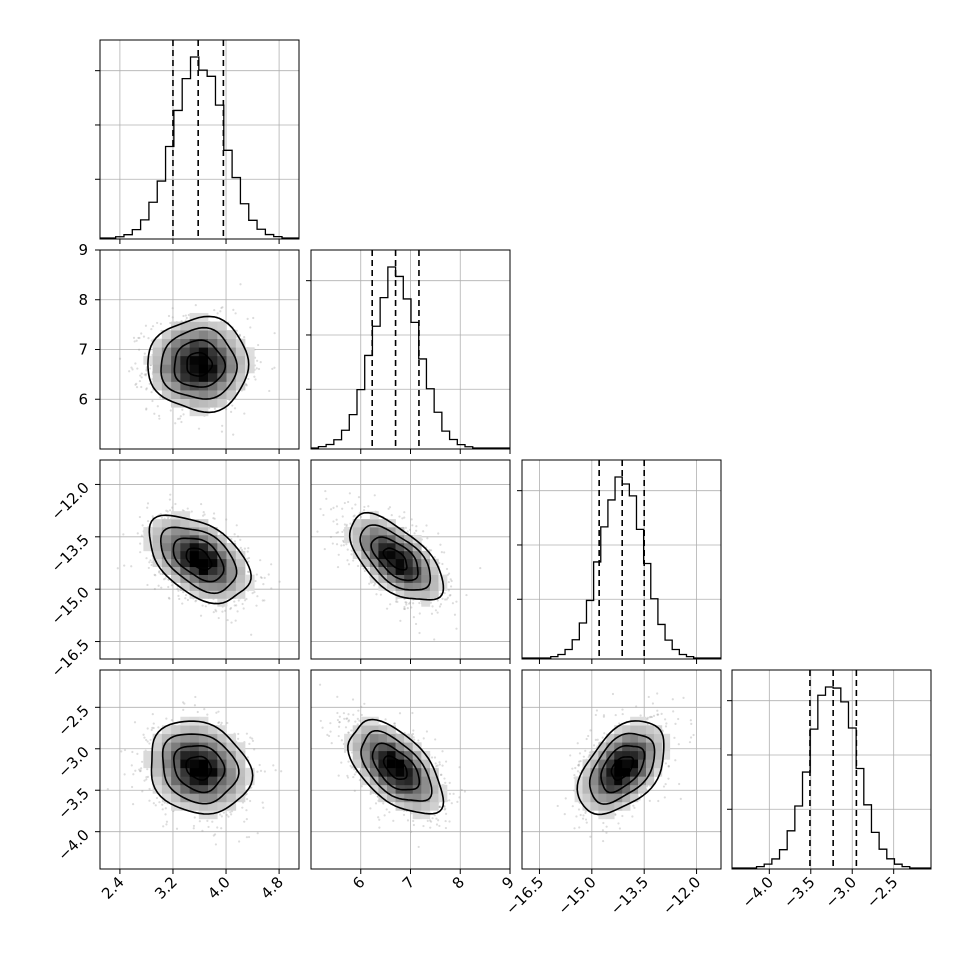 Image resolution: width=970 pixels, height=970 pixels. I want to click on x-tick-label: 8, so click(458, 882).